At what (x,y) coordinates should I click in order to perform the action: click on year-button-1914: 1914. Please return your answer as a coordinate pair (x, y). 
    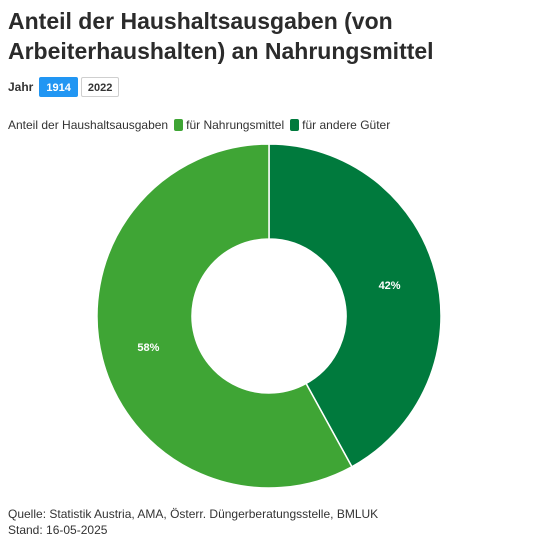
    Looking at the image, I should click on (58, 87).